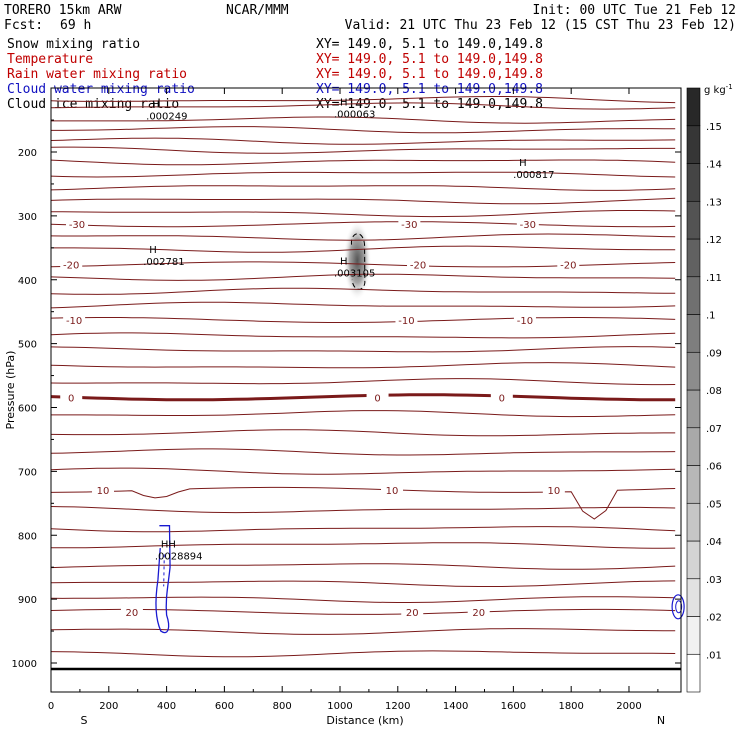 This screenshot has height=740, width=740. Describe the element at coordinates (354, 114) in the screenshot. I see `maximum-value: .000063` at that location.